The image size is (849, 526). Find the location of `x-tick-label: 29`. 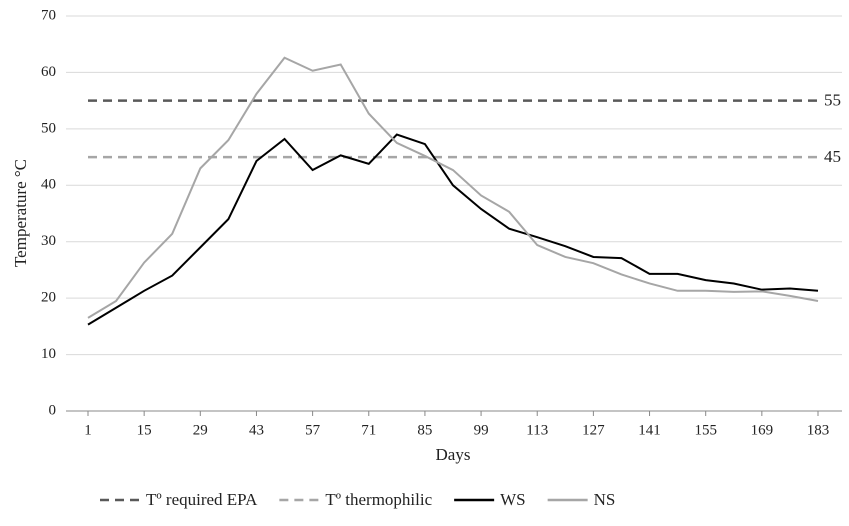

x-tick-label: 29 is located at coordinates (200, 430).